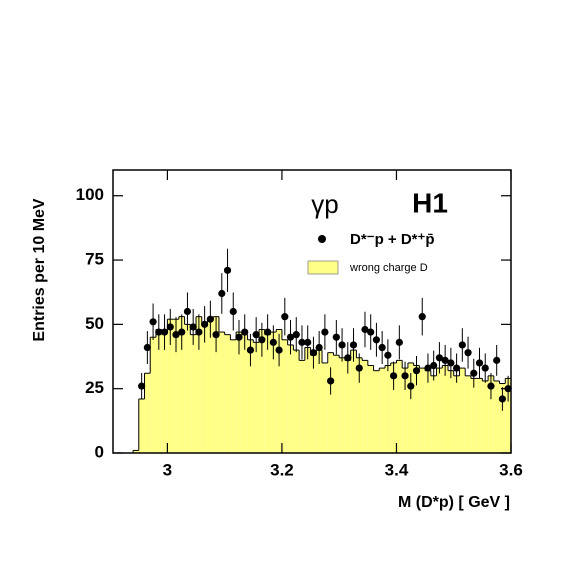 This screenshot has width=567, height=567. What do you see at coordinates (397, 469) in the screenshot?
I see `x-tick-label: 3.4` at bounding box center [397, 469].